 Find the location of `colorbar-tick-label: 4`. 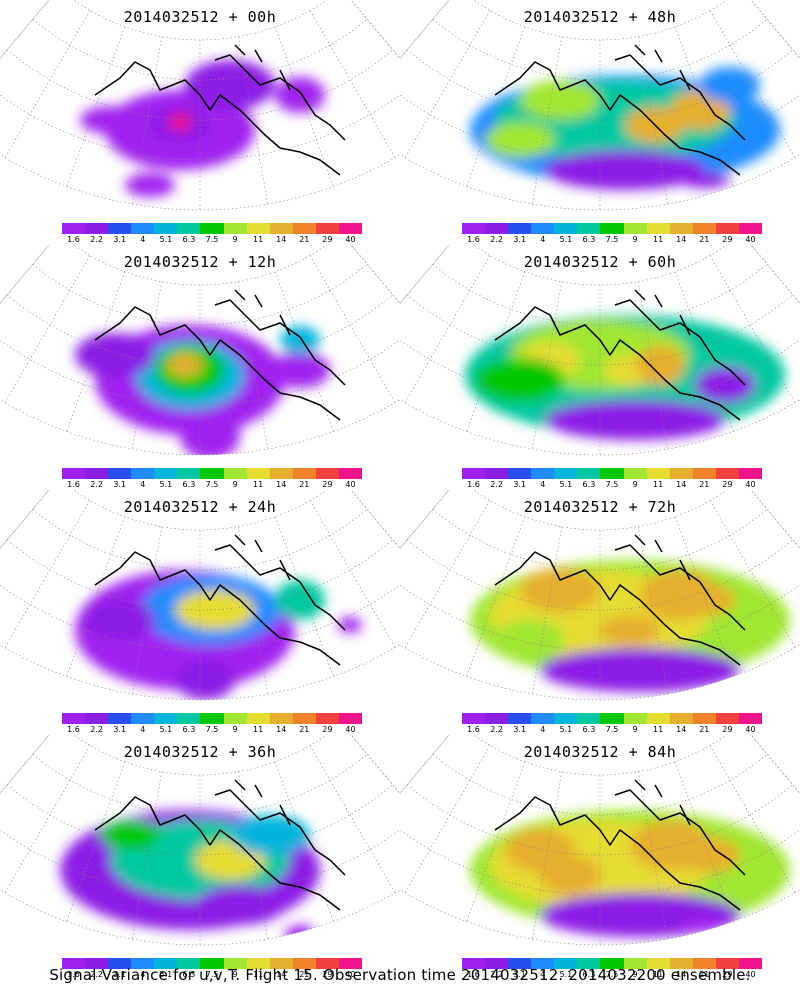

colorbar-tick-label: 4 is located at coordinates (143, 729).